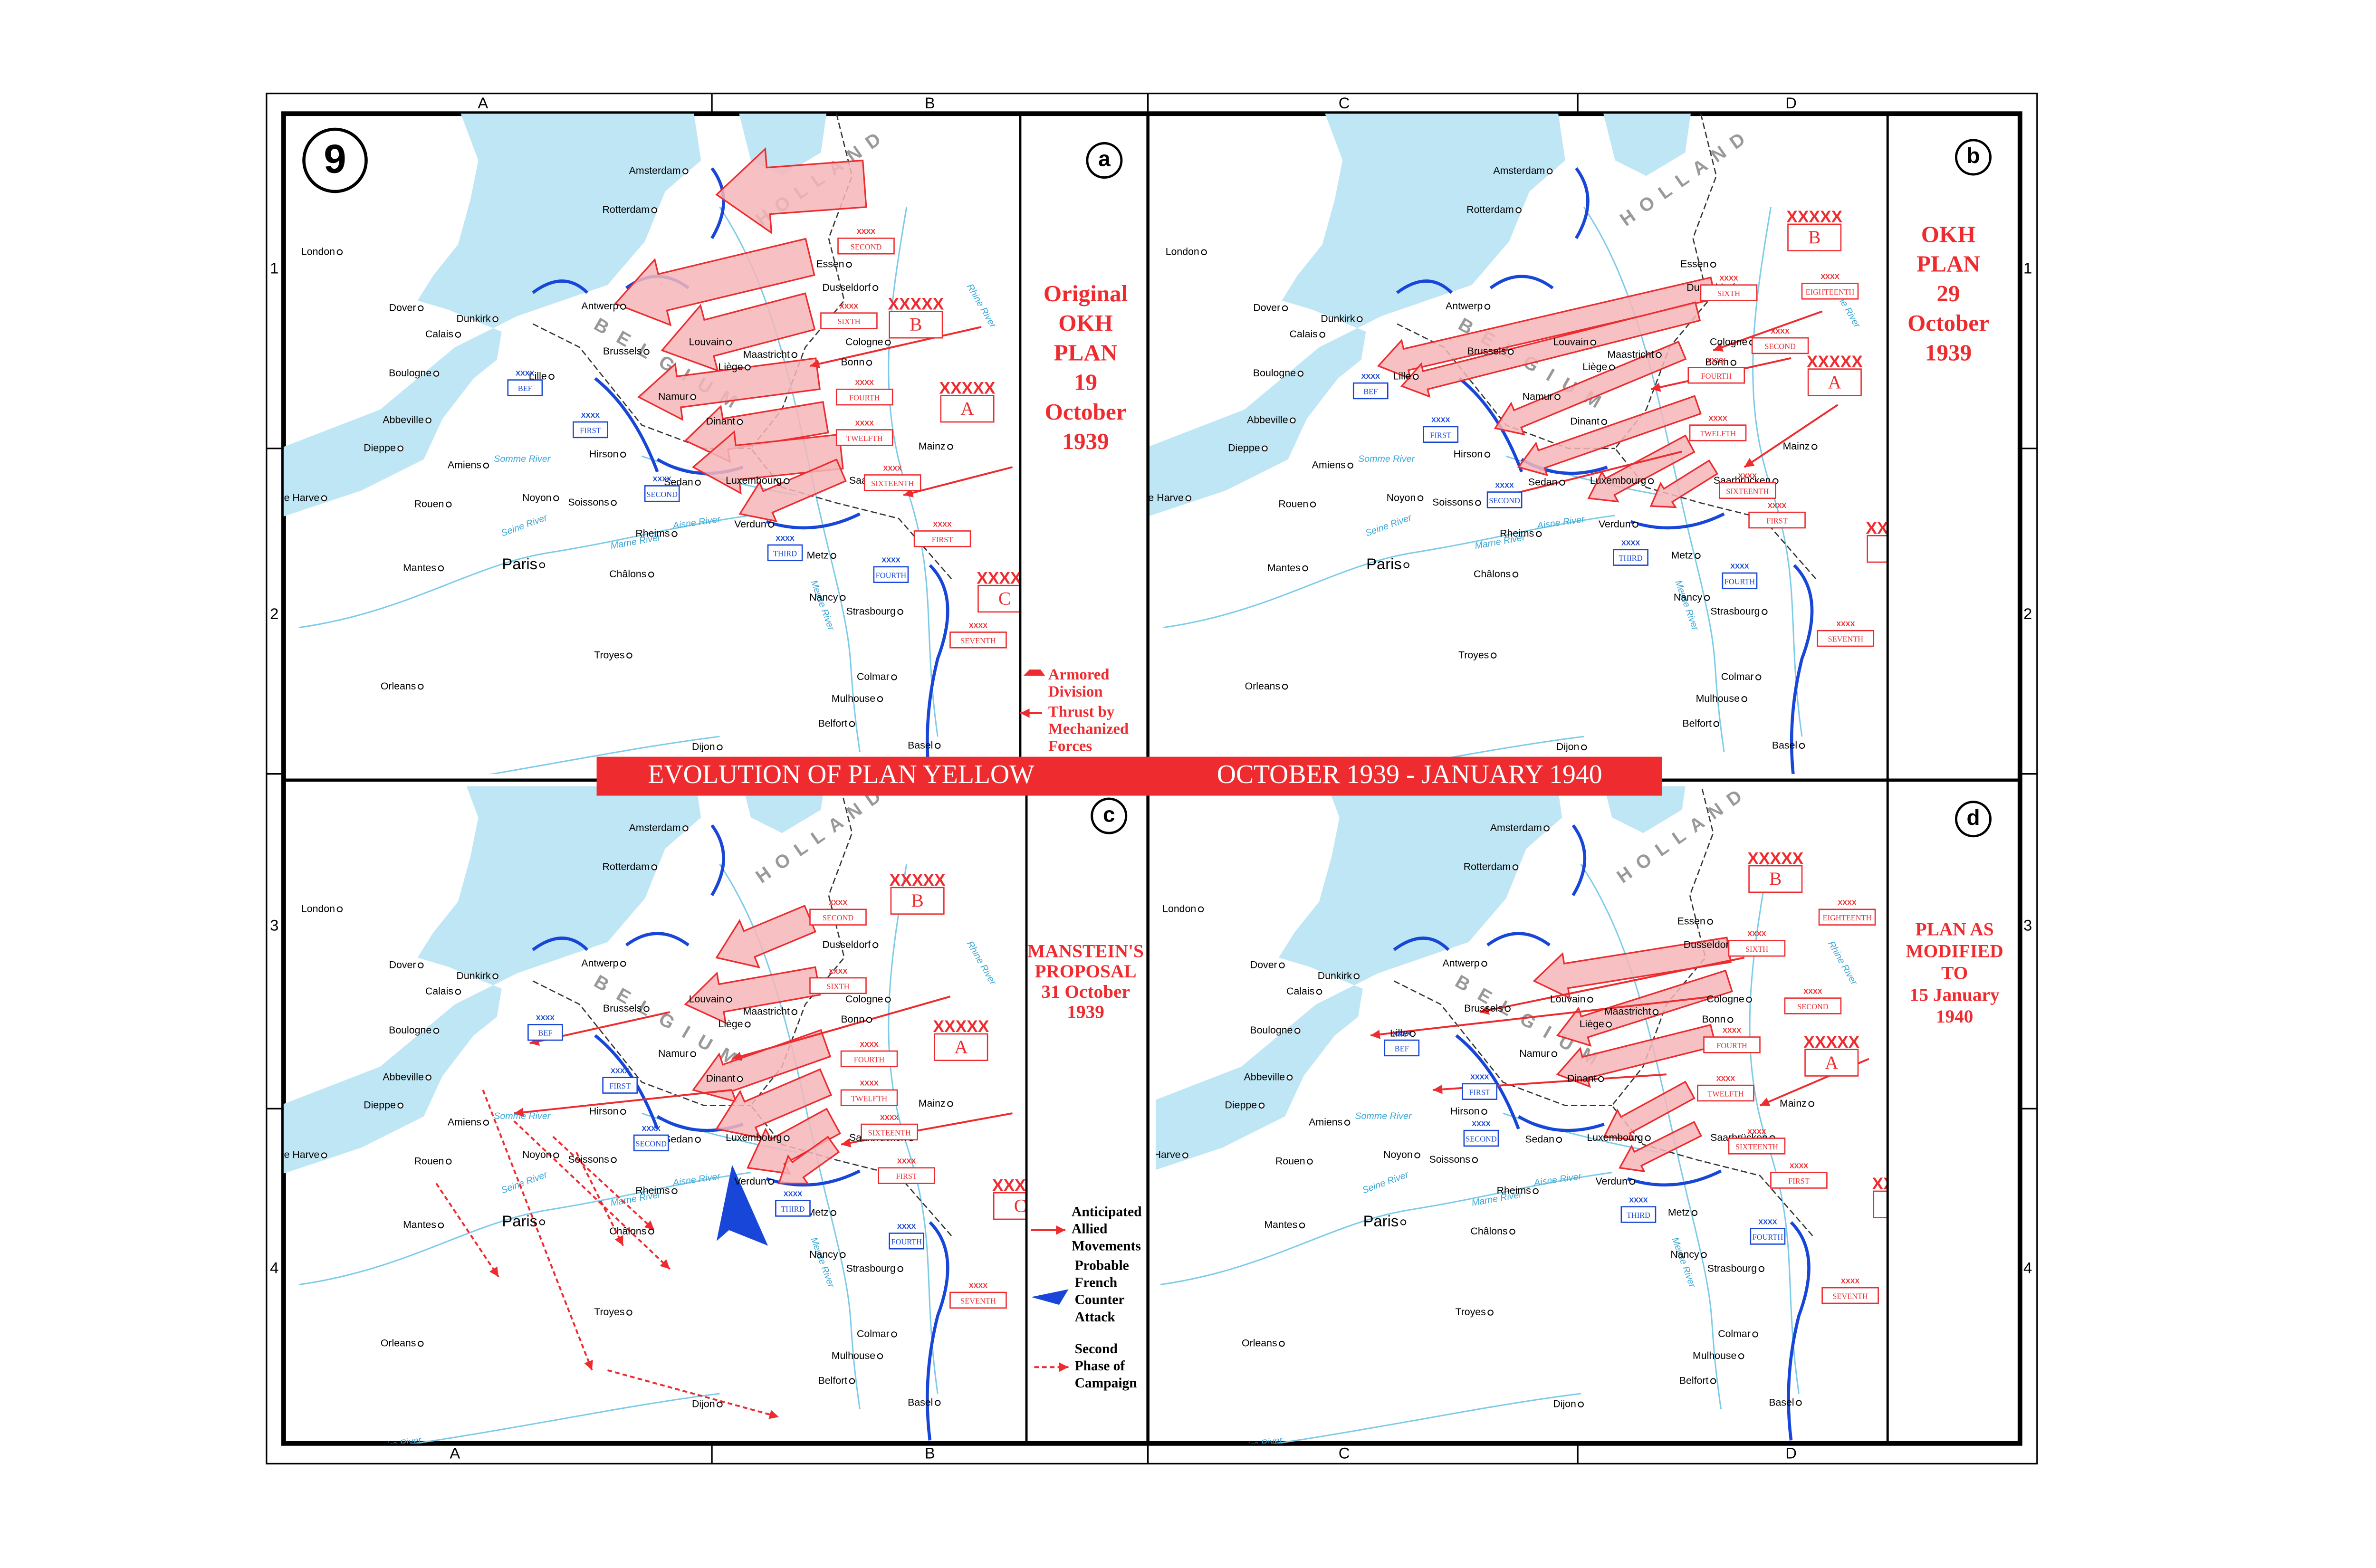  What do you see at coordinates (1383, 1116) in the screenshot?
I see `river-label: Somme River` at bounding box center [1383, 1116].